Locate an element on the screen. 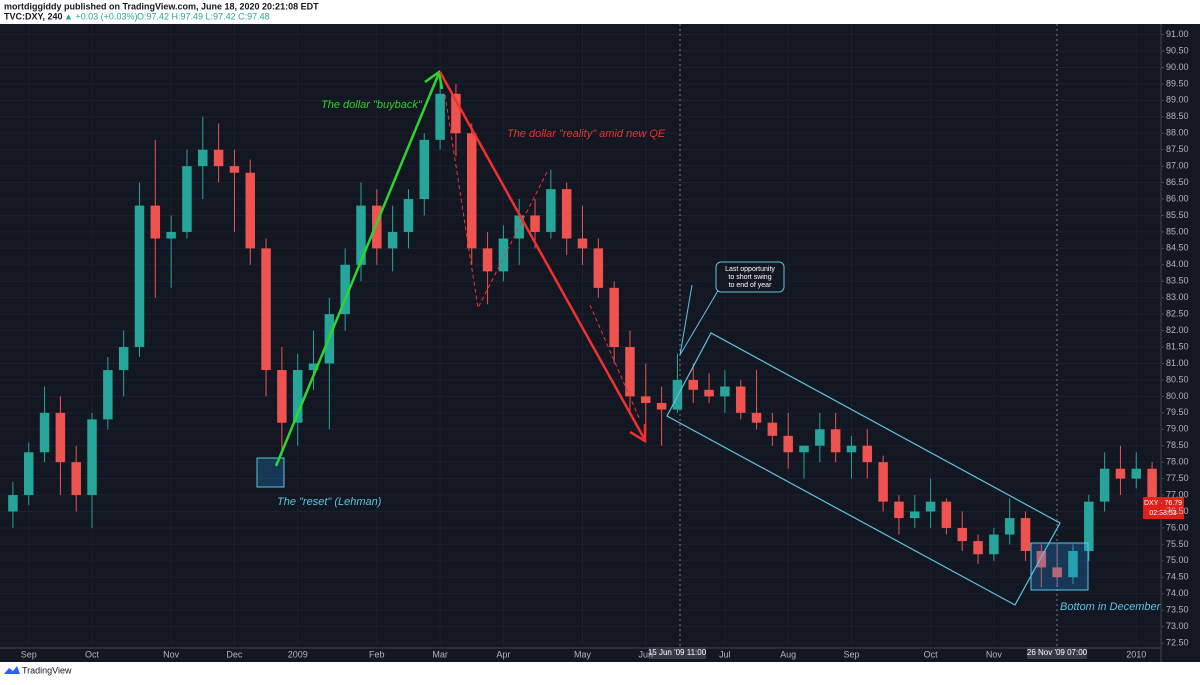 This screenshot has width=1200, height=685. brand: TradingView is located at coordinates (47, 670).